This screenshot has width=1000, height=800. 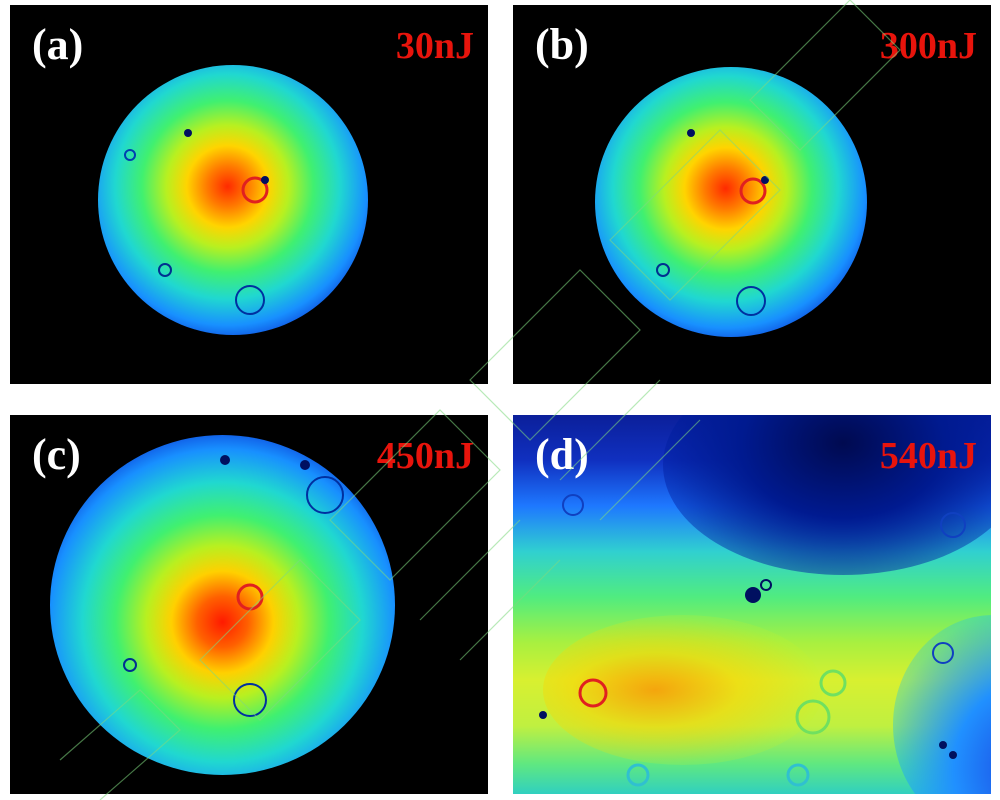 I want to click on panel-label: (c), so click(x=56, y=454).